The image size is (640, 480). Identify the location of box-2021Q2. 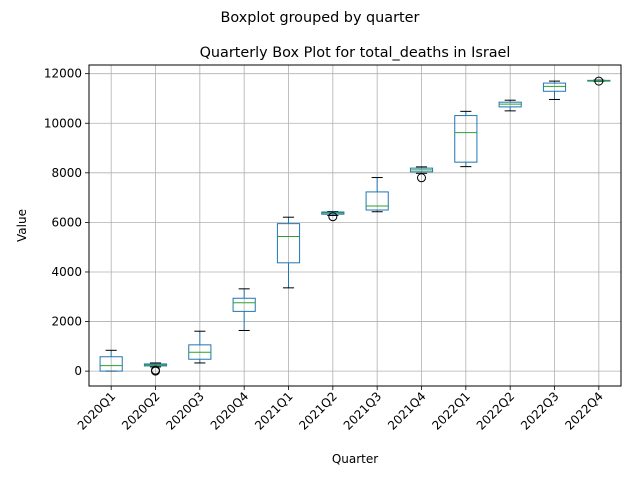
(333, 216).